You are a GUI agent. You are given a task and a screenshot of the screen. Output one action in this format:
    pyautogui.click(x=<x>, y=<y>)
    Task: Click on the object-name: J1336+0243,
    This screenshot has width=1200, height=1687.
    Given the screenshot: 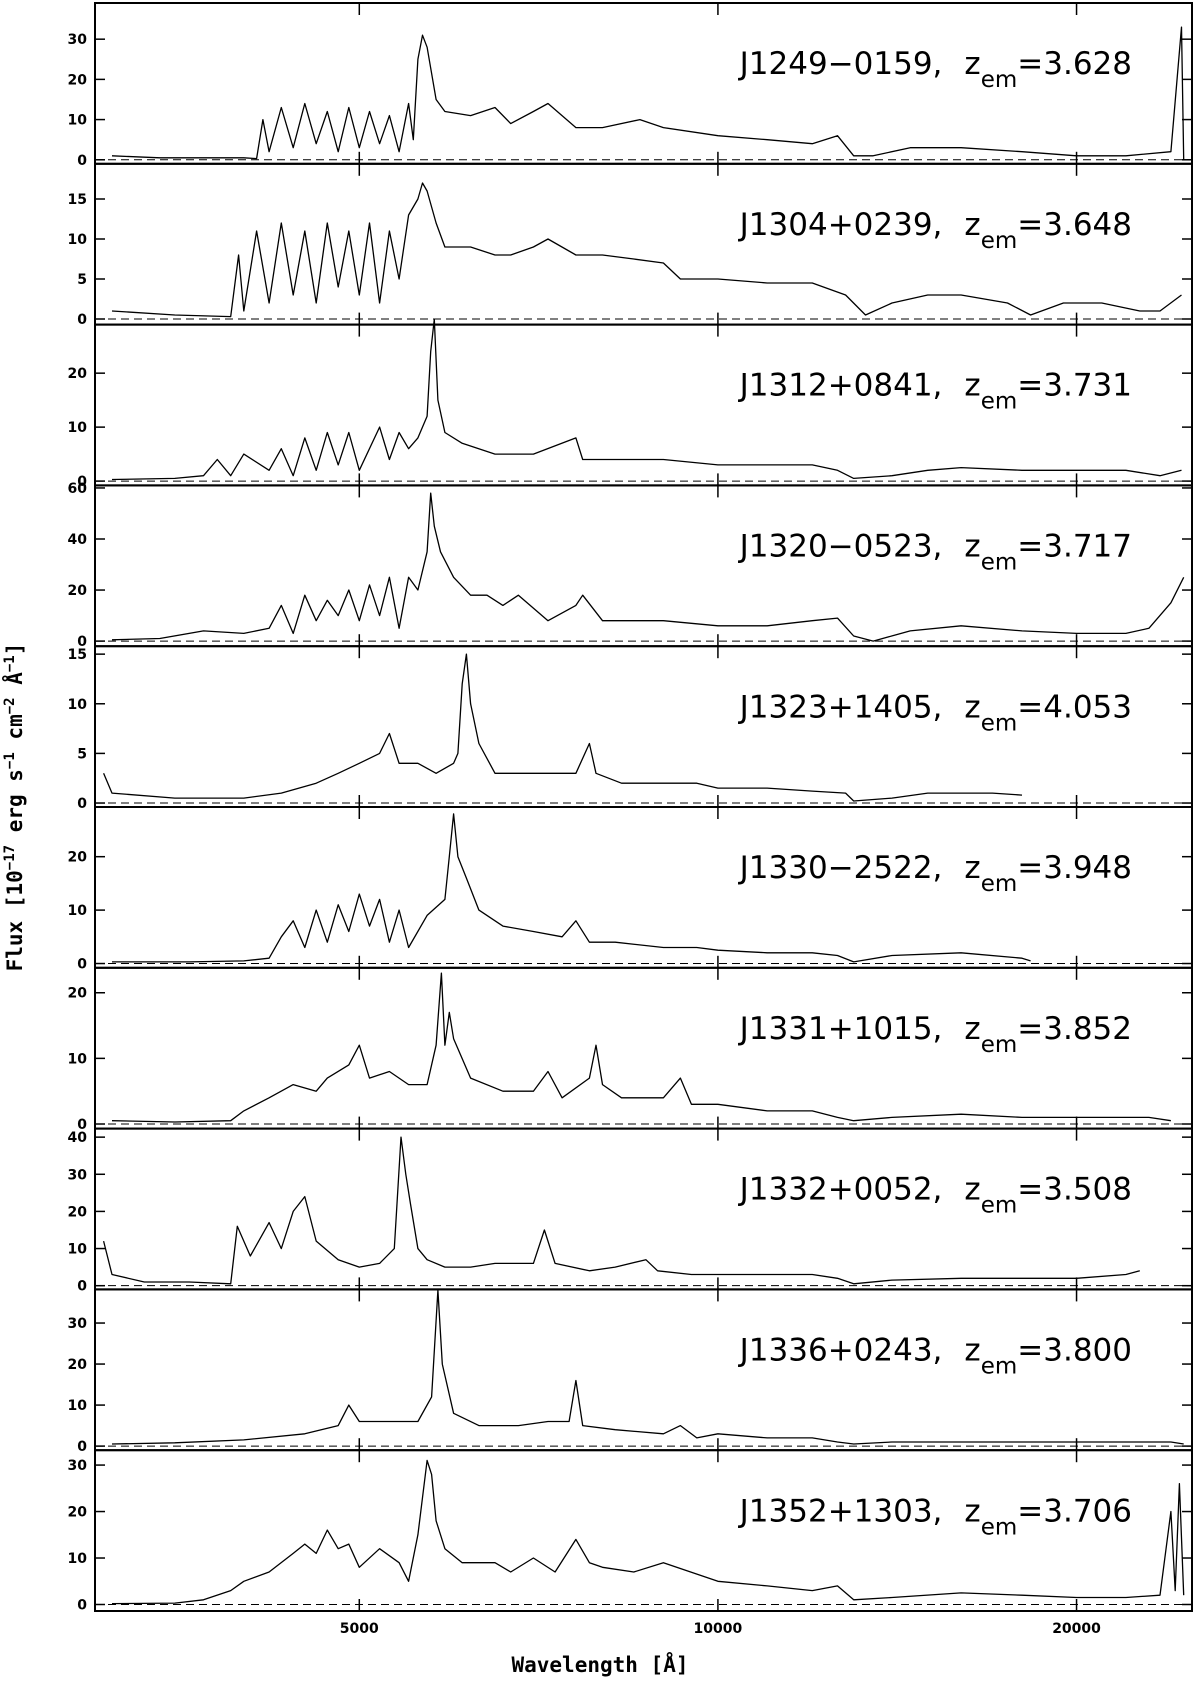 What is the action you would take?
    pyautogui.click(x=840, y=1351)
    